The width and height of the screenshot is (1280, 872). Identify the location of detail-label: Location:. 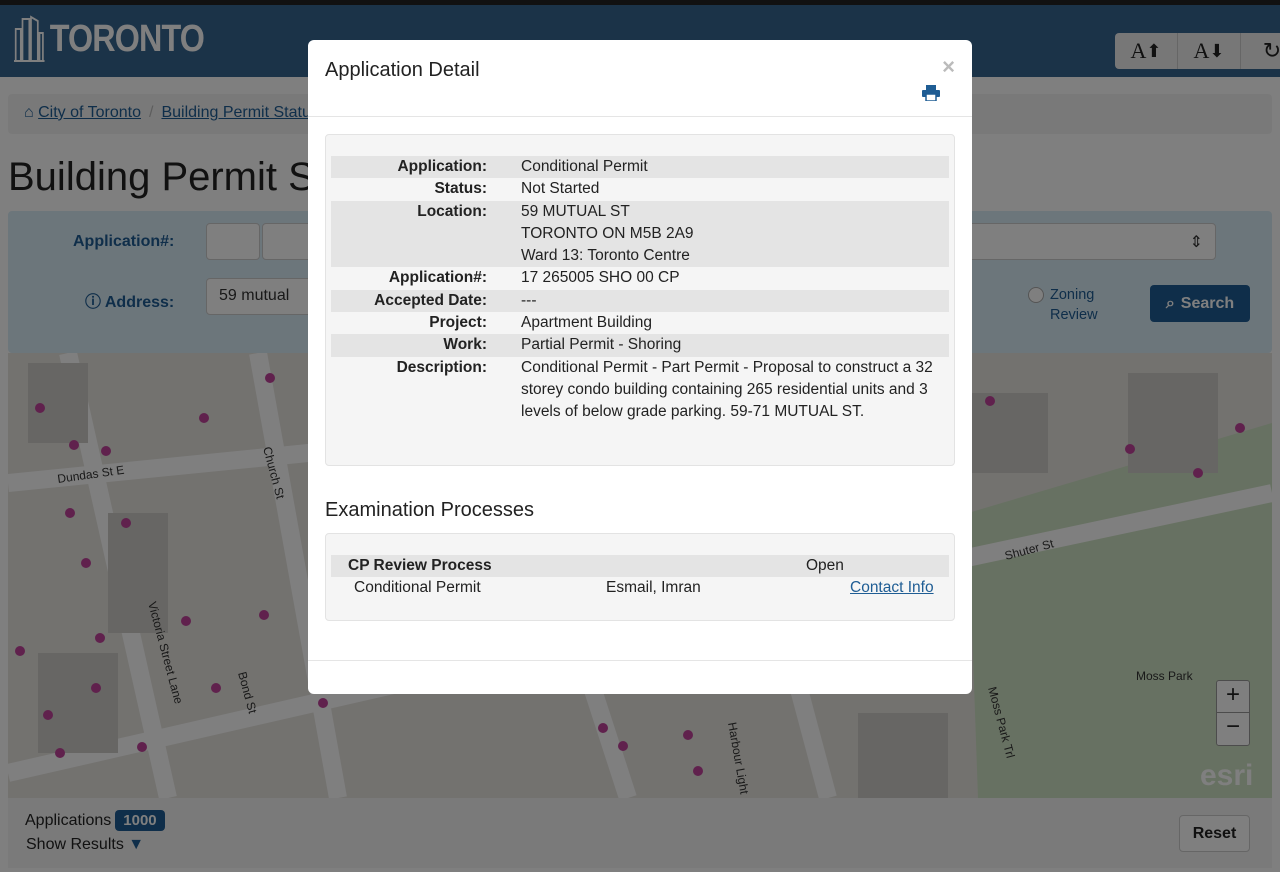
(452, 211).